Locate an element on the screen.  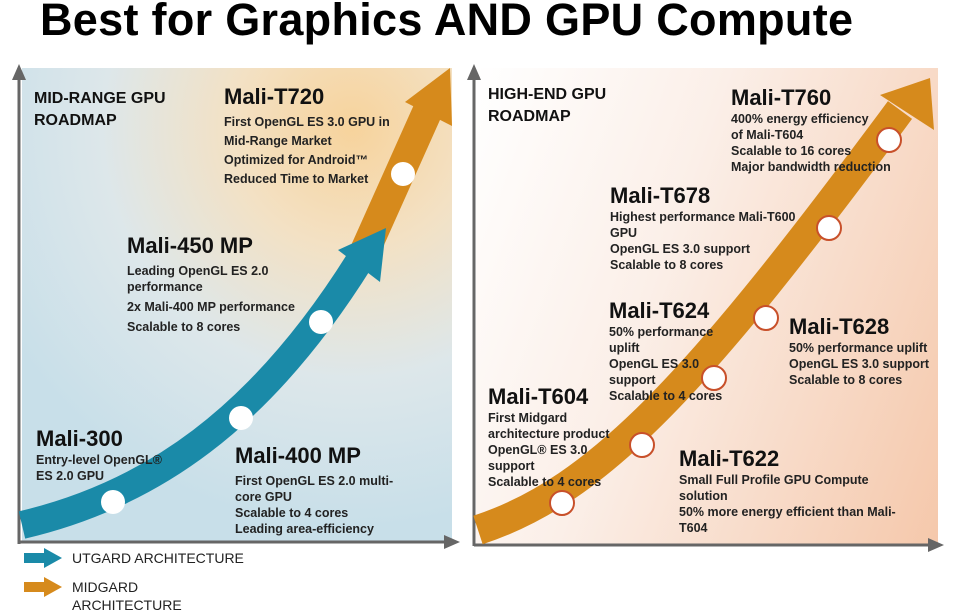
product-detail: Major bandwidth reduction is located at coordinates (811, 167).